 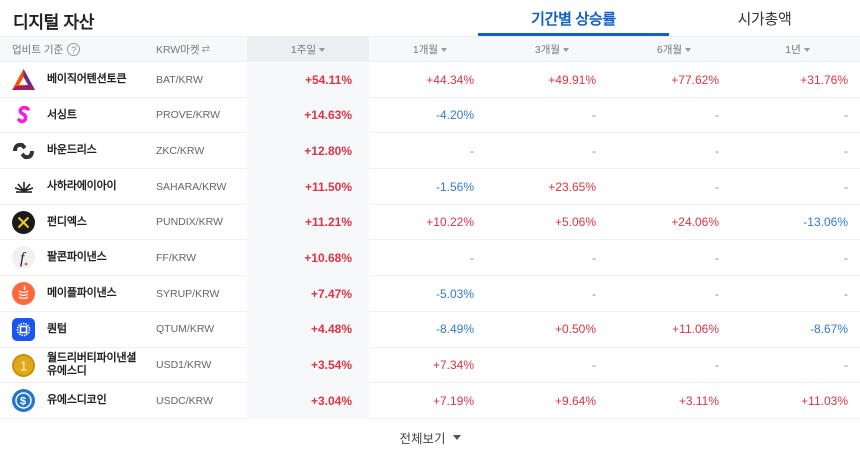 I want to click on change-1week: +4.48%, so click(x=331, y=329).